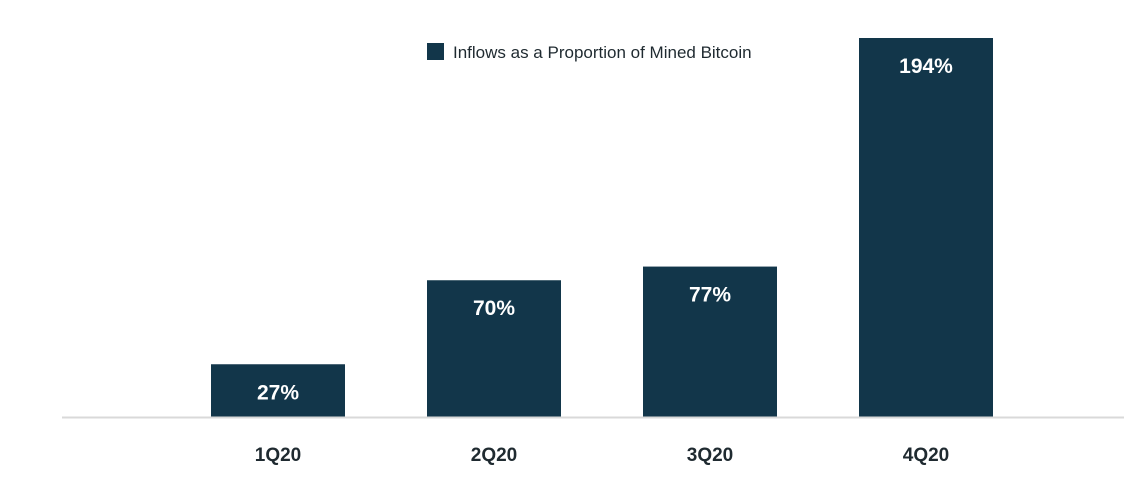 This screenshot has width=1124, height=488. Describe the element at coordinates (602, 52) in the screenshot. I see `legend-label: Inflows as a Proportion of Mined Bitcoin` at that location.